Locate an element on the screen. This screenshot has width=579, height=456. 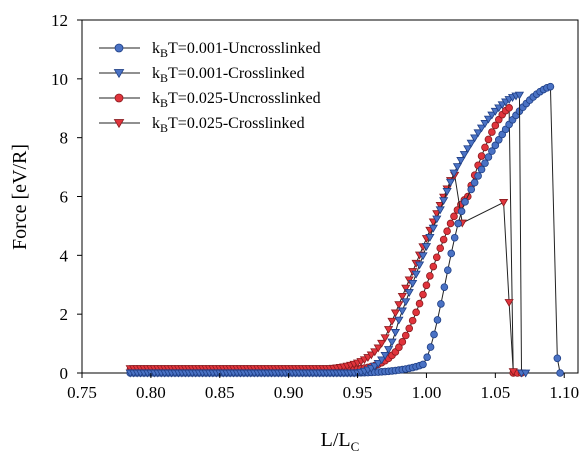
legend-item: kBT=0.025-Crosslinked is located at coordinates (202, 125).